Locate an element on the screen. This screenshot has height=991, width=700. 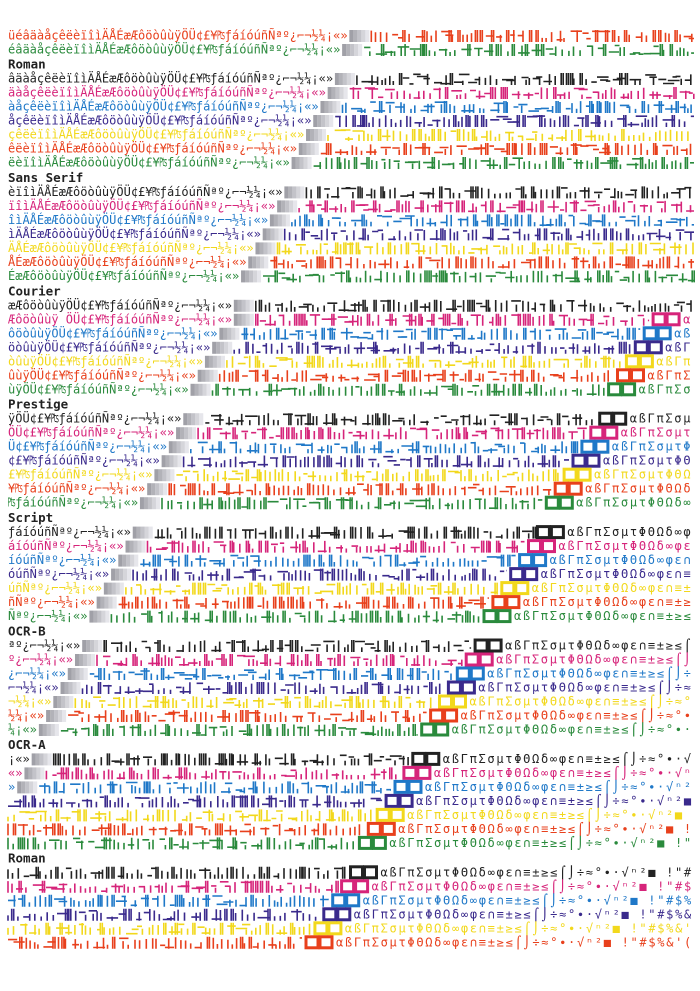
char-row: Ñªº¿⌐¬½¼¡«» is located at coordinates (47, 615).